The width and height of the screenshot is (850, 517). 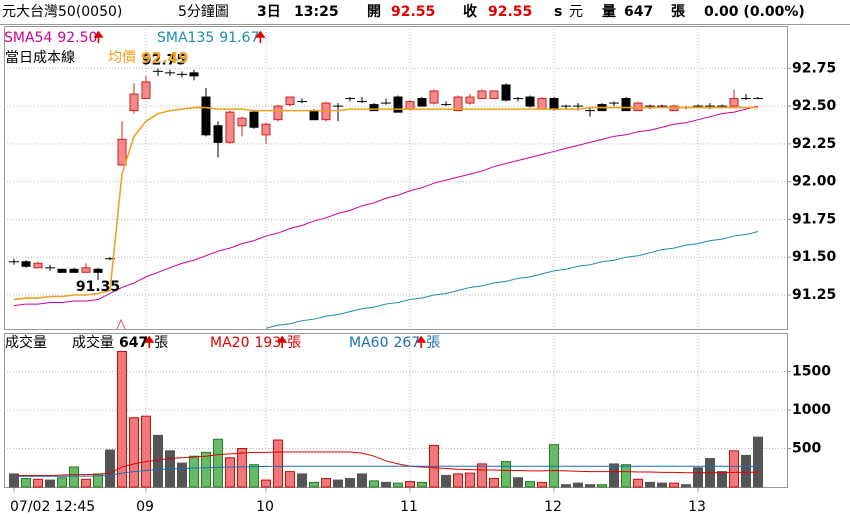 What do you see at coordinates (122, 57) in the screenshot?
I see `legend-part: 均價` at bounding box center [122, 57].